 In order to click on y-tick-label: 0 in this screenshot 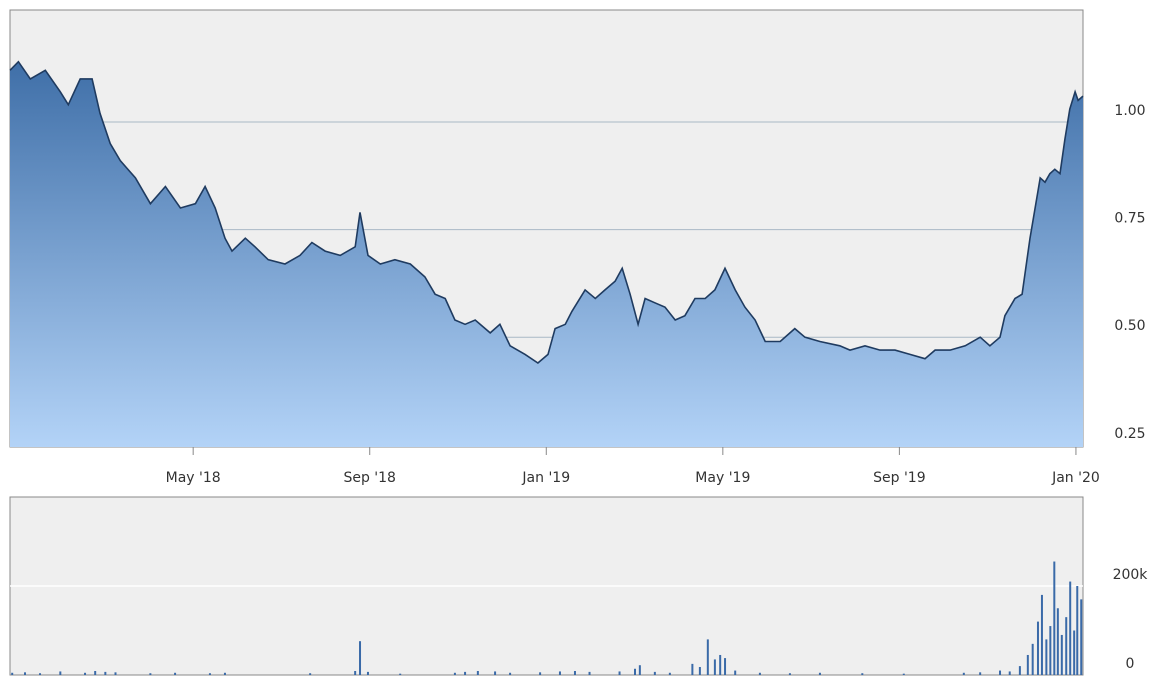, I will do `click(1130, 664)`.